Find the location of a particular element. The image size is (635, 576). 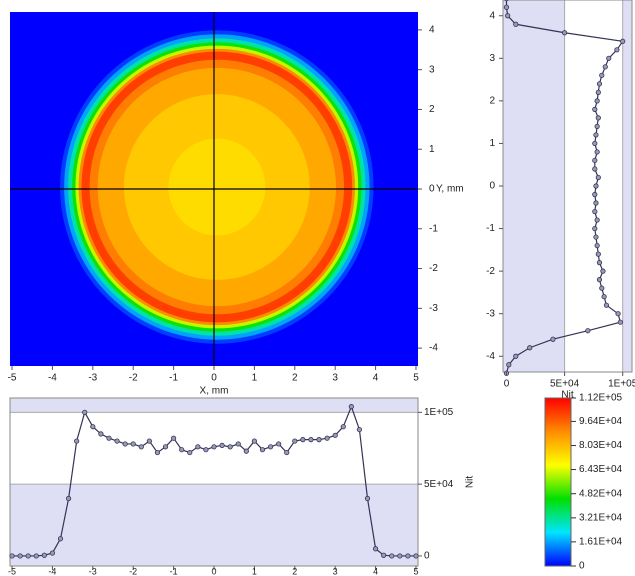

y-tick-label: 2 is located at coordinates (432, 109).